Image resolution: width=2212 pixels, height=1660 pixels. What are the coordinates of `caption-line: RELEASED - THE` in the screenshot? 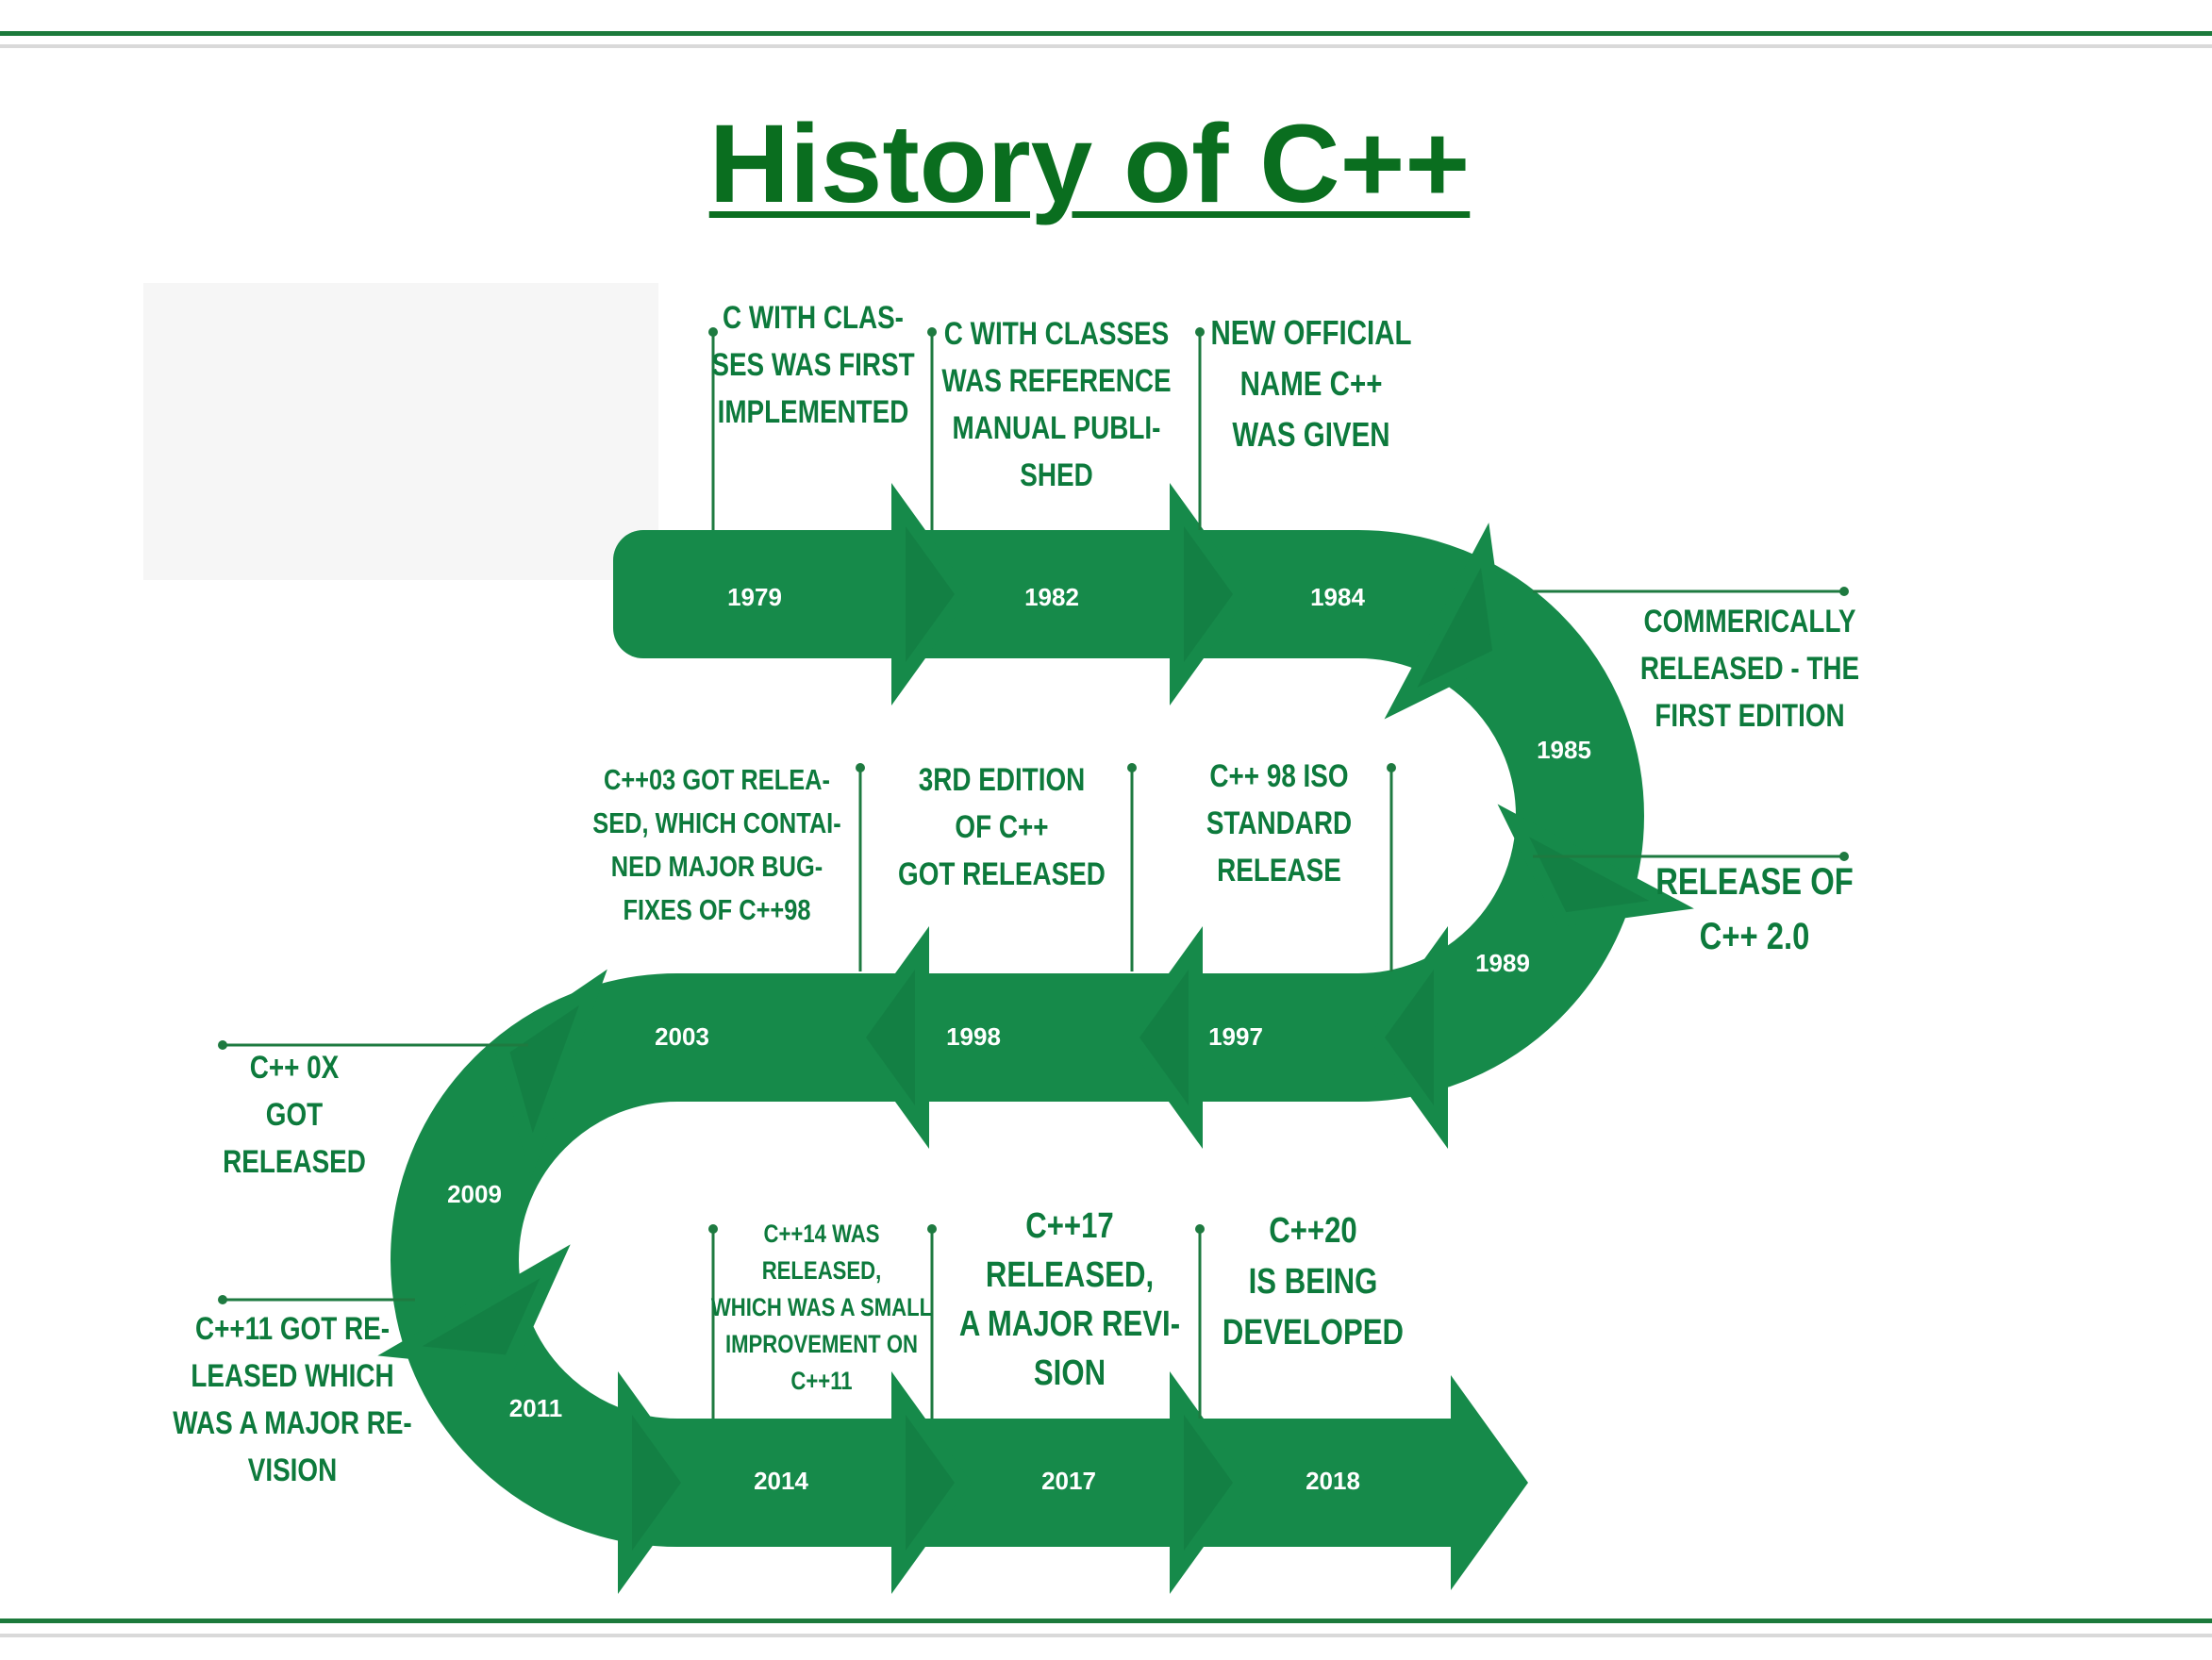 It's located at (1749, 668).